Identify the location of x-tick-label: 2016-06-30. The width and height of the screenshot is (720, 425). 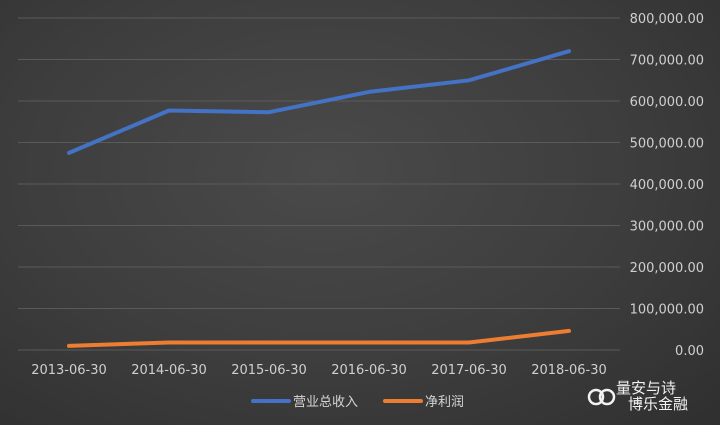
(369, 370).